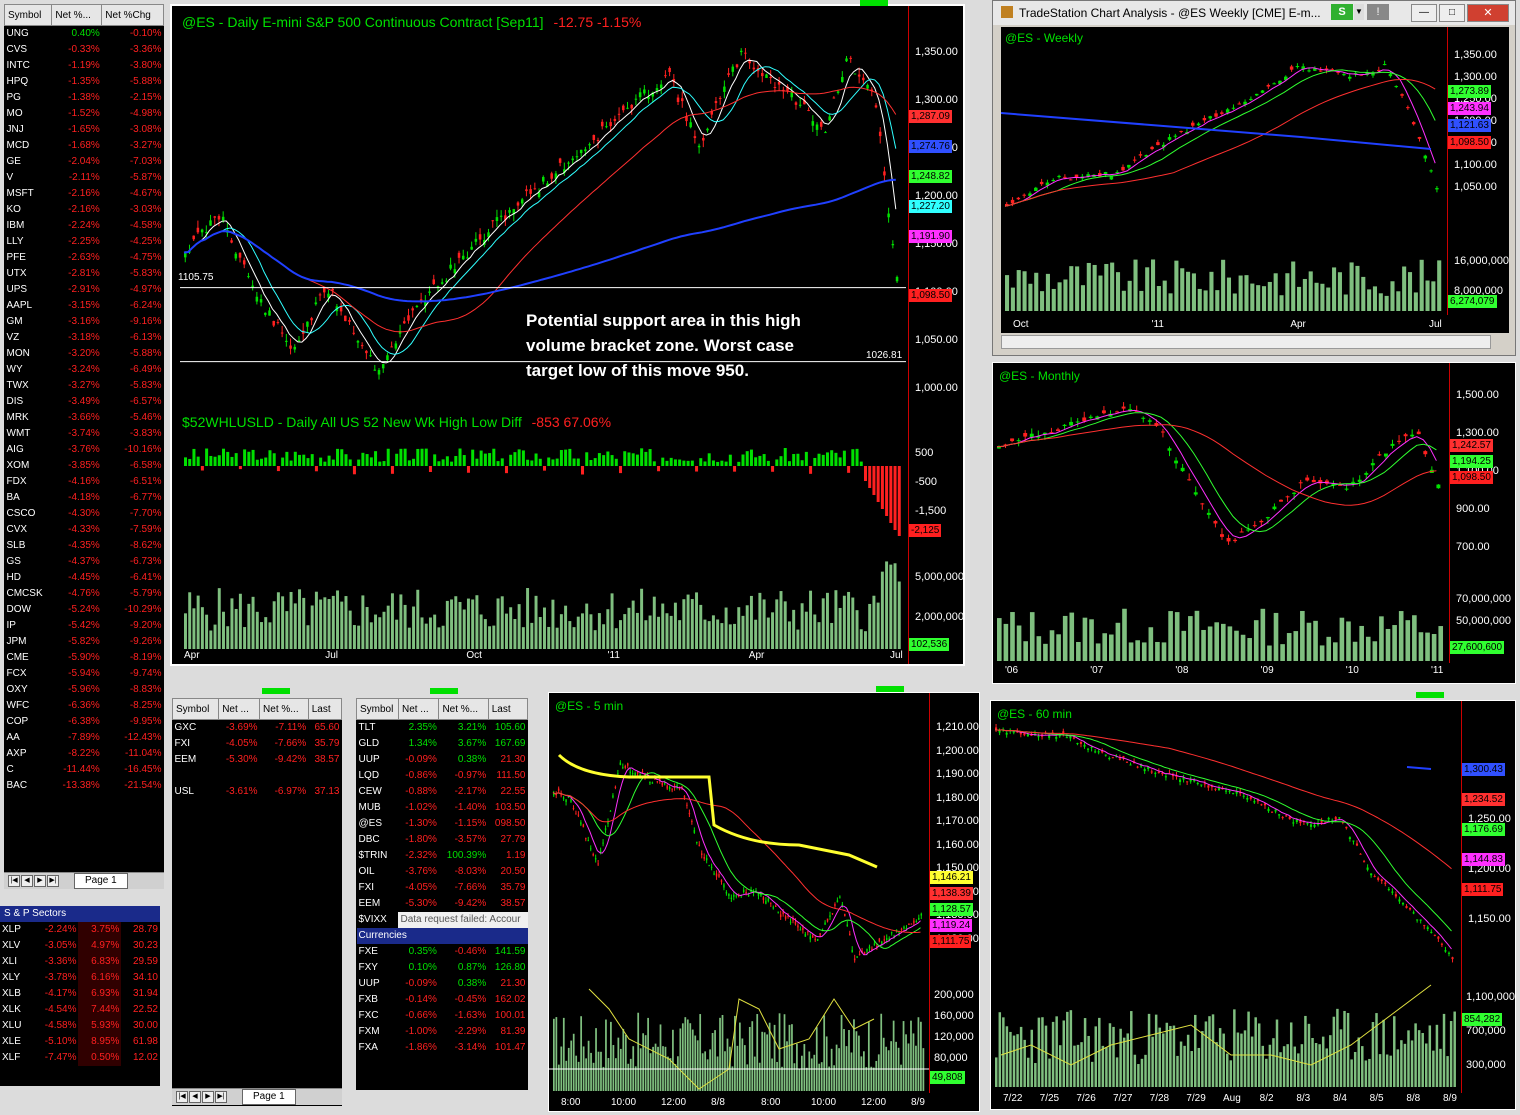 This screenshot has height=1115, width=1520. Describe the element at coordinates (84, 482) in the screenshot. I see `table-row: FDX -4.16% -6.51%` at that location.